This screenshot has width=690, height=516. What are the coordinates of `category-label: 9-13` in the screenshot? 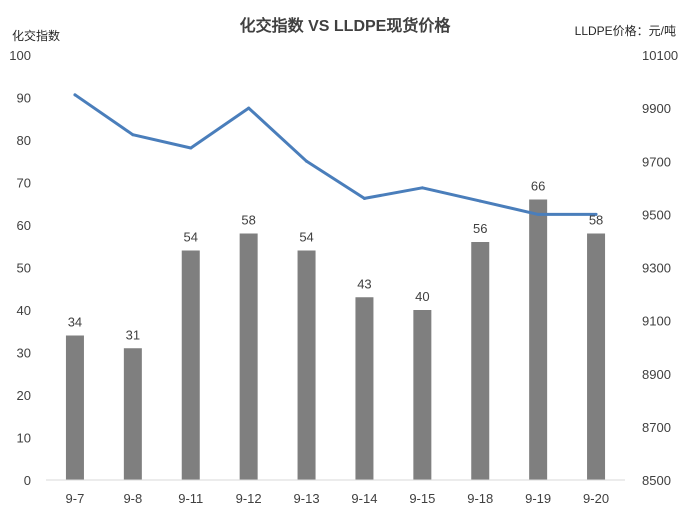 It's located at (307, 498).